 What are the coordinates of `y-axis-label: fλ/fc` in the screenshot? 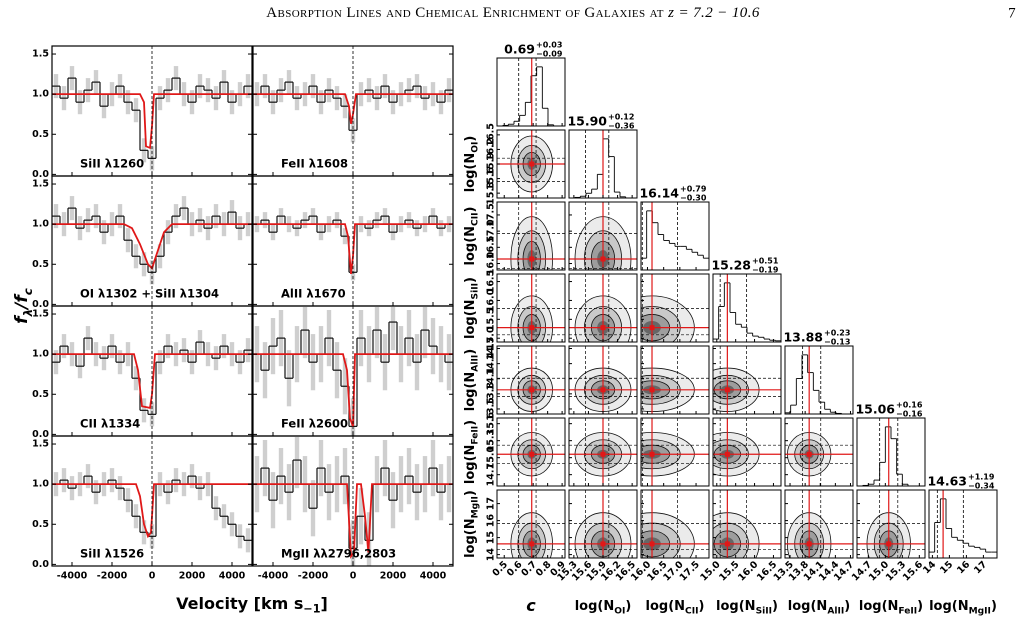 It's located at (23, 306).